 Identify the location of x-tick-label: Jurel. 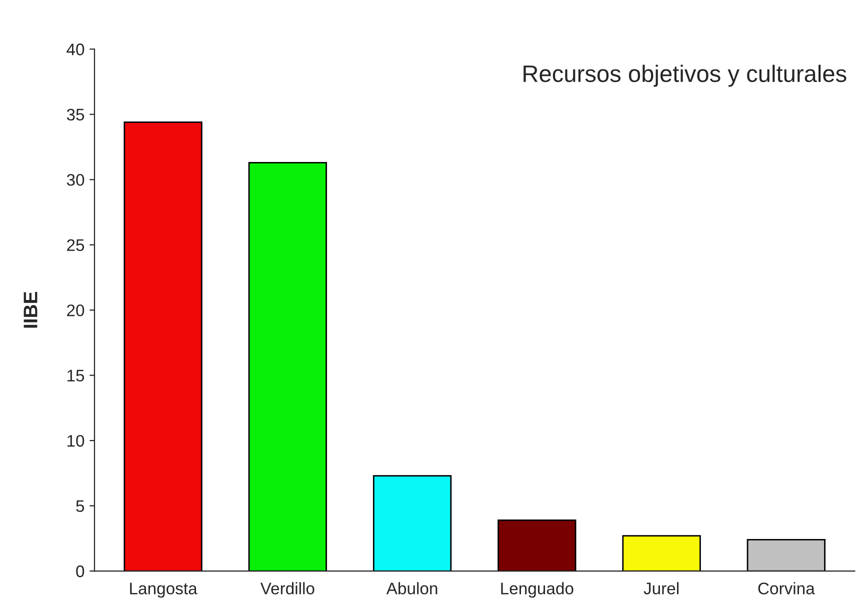
(661, 588).